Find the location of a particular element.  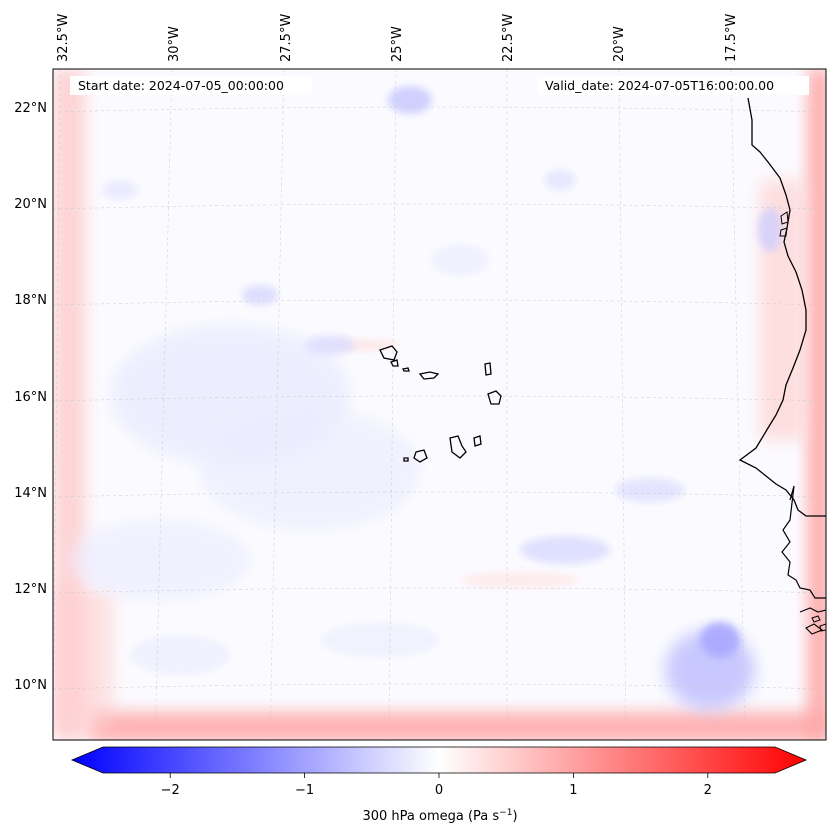

start-date-box is located at coordinates (191, 85).